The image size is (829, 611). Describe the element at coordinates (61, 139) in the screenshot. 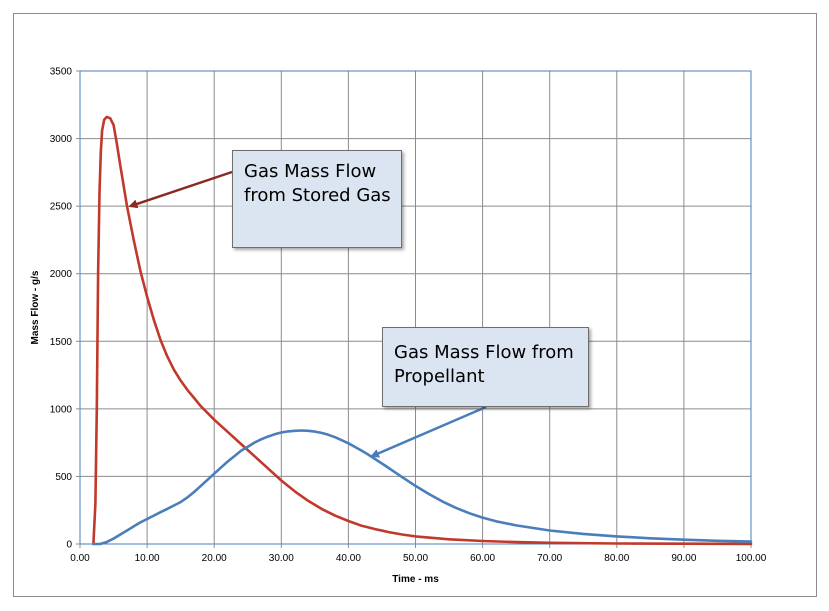

I see `y-tick-label-3000: 3000` at that location.